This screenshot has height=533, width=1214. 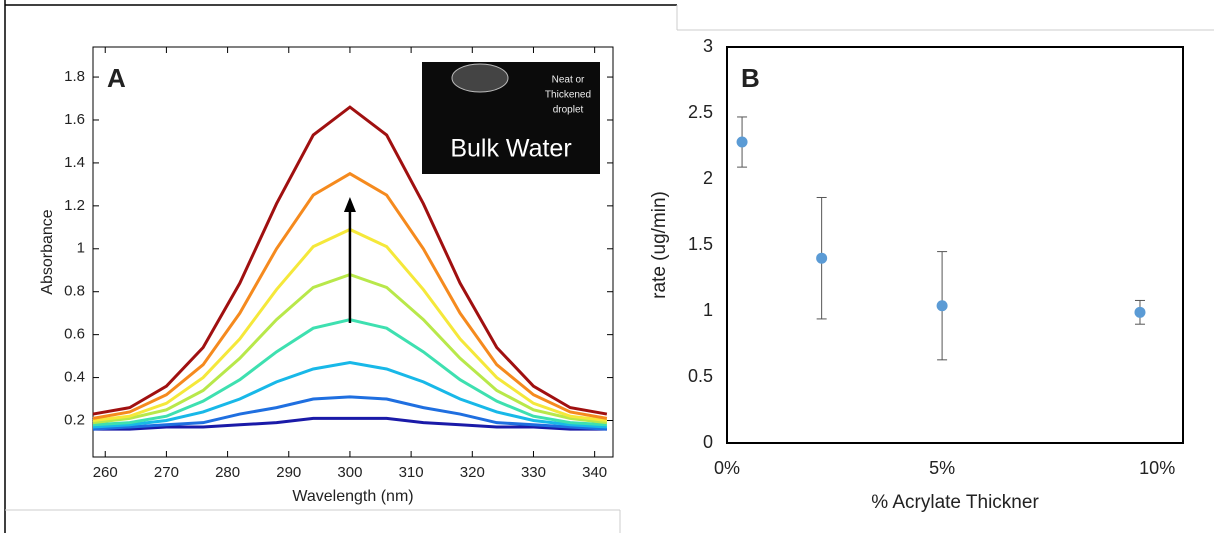 What do you see at coordinates (727, 468) in the screenshot?
I see `x-tick-label: 0%` at bounding box center [727, 468].